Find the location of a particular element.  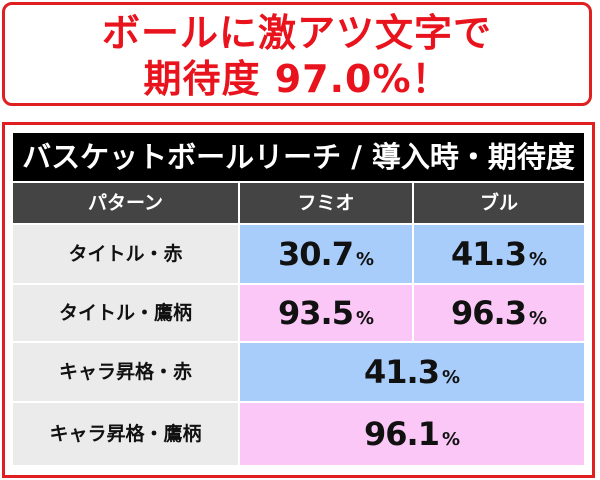

row-label-title-hawk: タイトル・鷹柄 is located at coordinates (125, 313).